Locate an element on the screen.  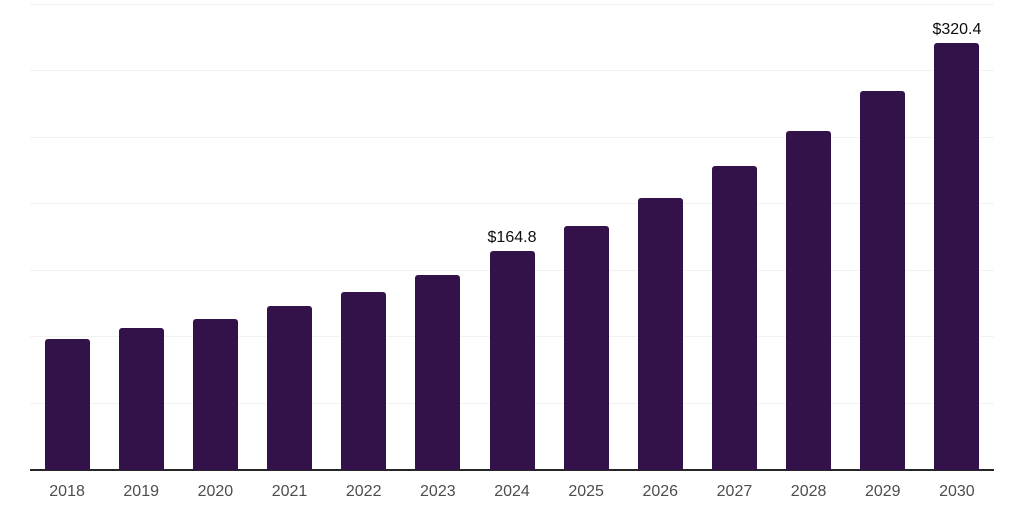
x-tick-label-2024: 2024 is located at coordinates (512, 491).